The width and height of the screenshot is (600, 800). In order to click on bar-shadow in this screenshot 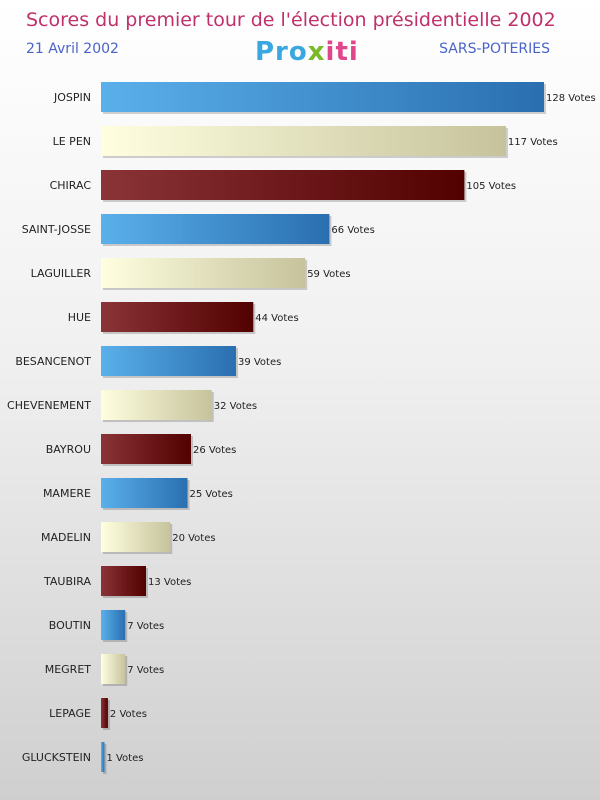, I will do `click(105, 759)`.